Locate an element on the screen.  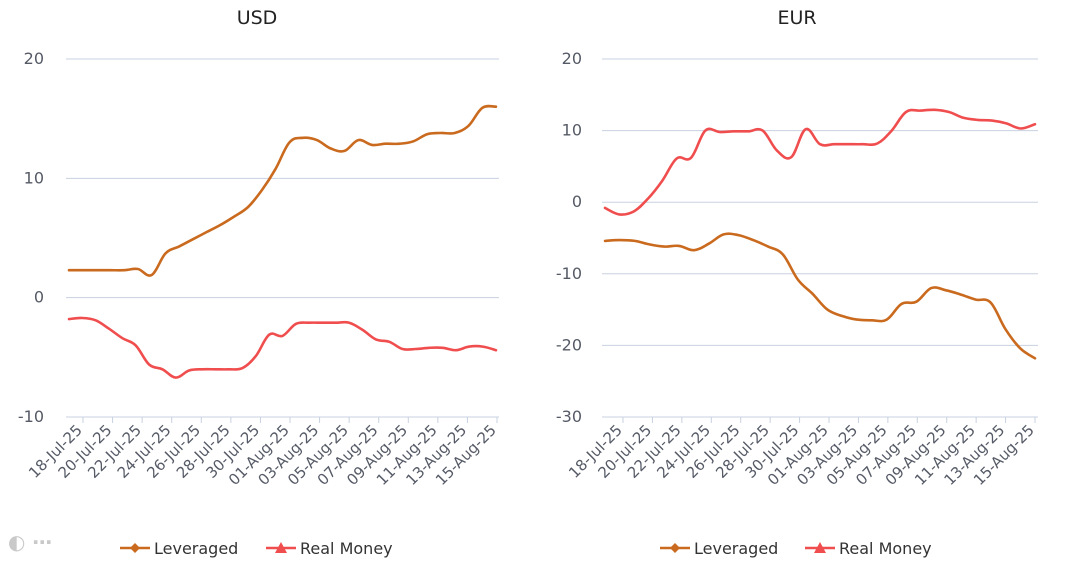
usd-y-tick-label: -10 is located at coordinates (31, 416).